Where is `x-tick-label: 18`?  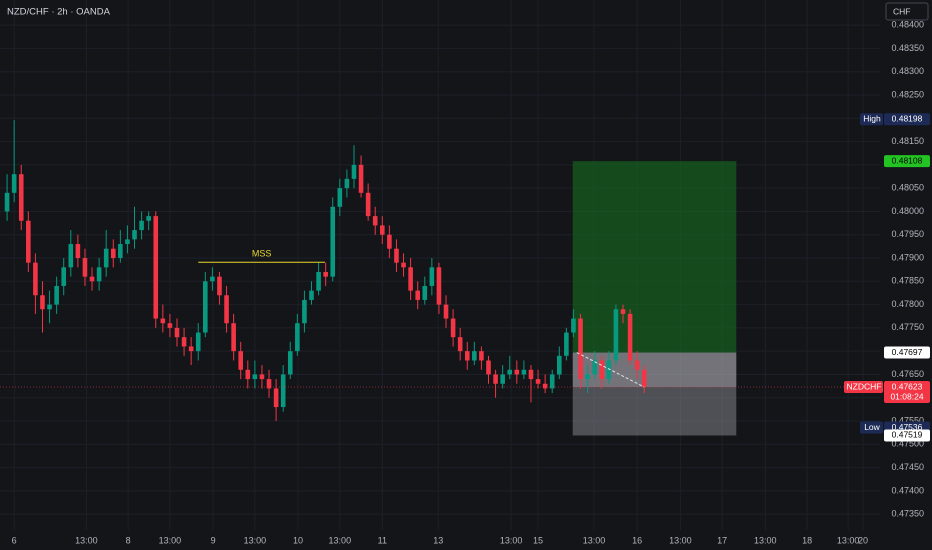 x-tick-label: 18 is located at coordinates (807, 540).